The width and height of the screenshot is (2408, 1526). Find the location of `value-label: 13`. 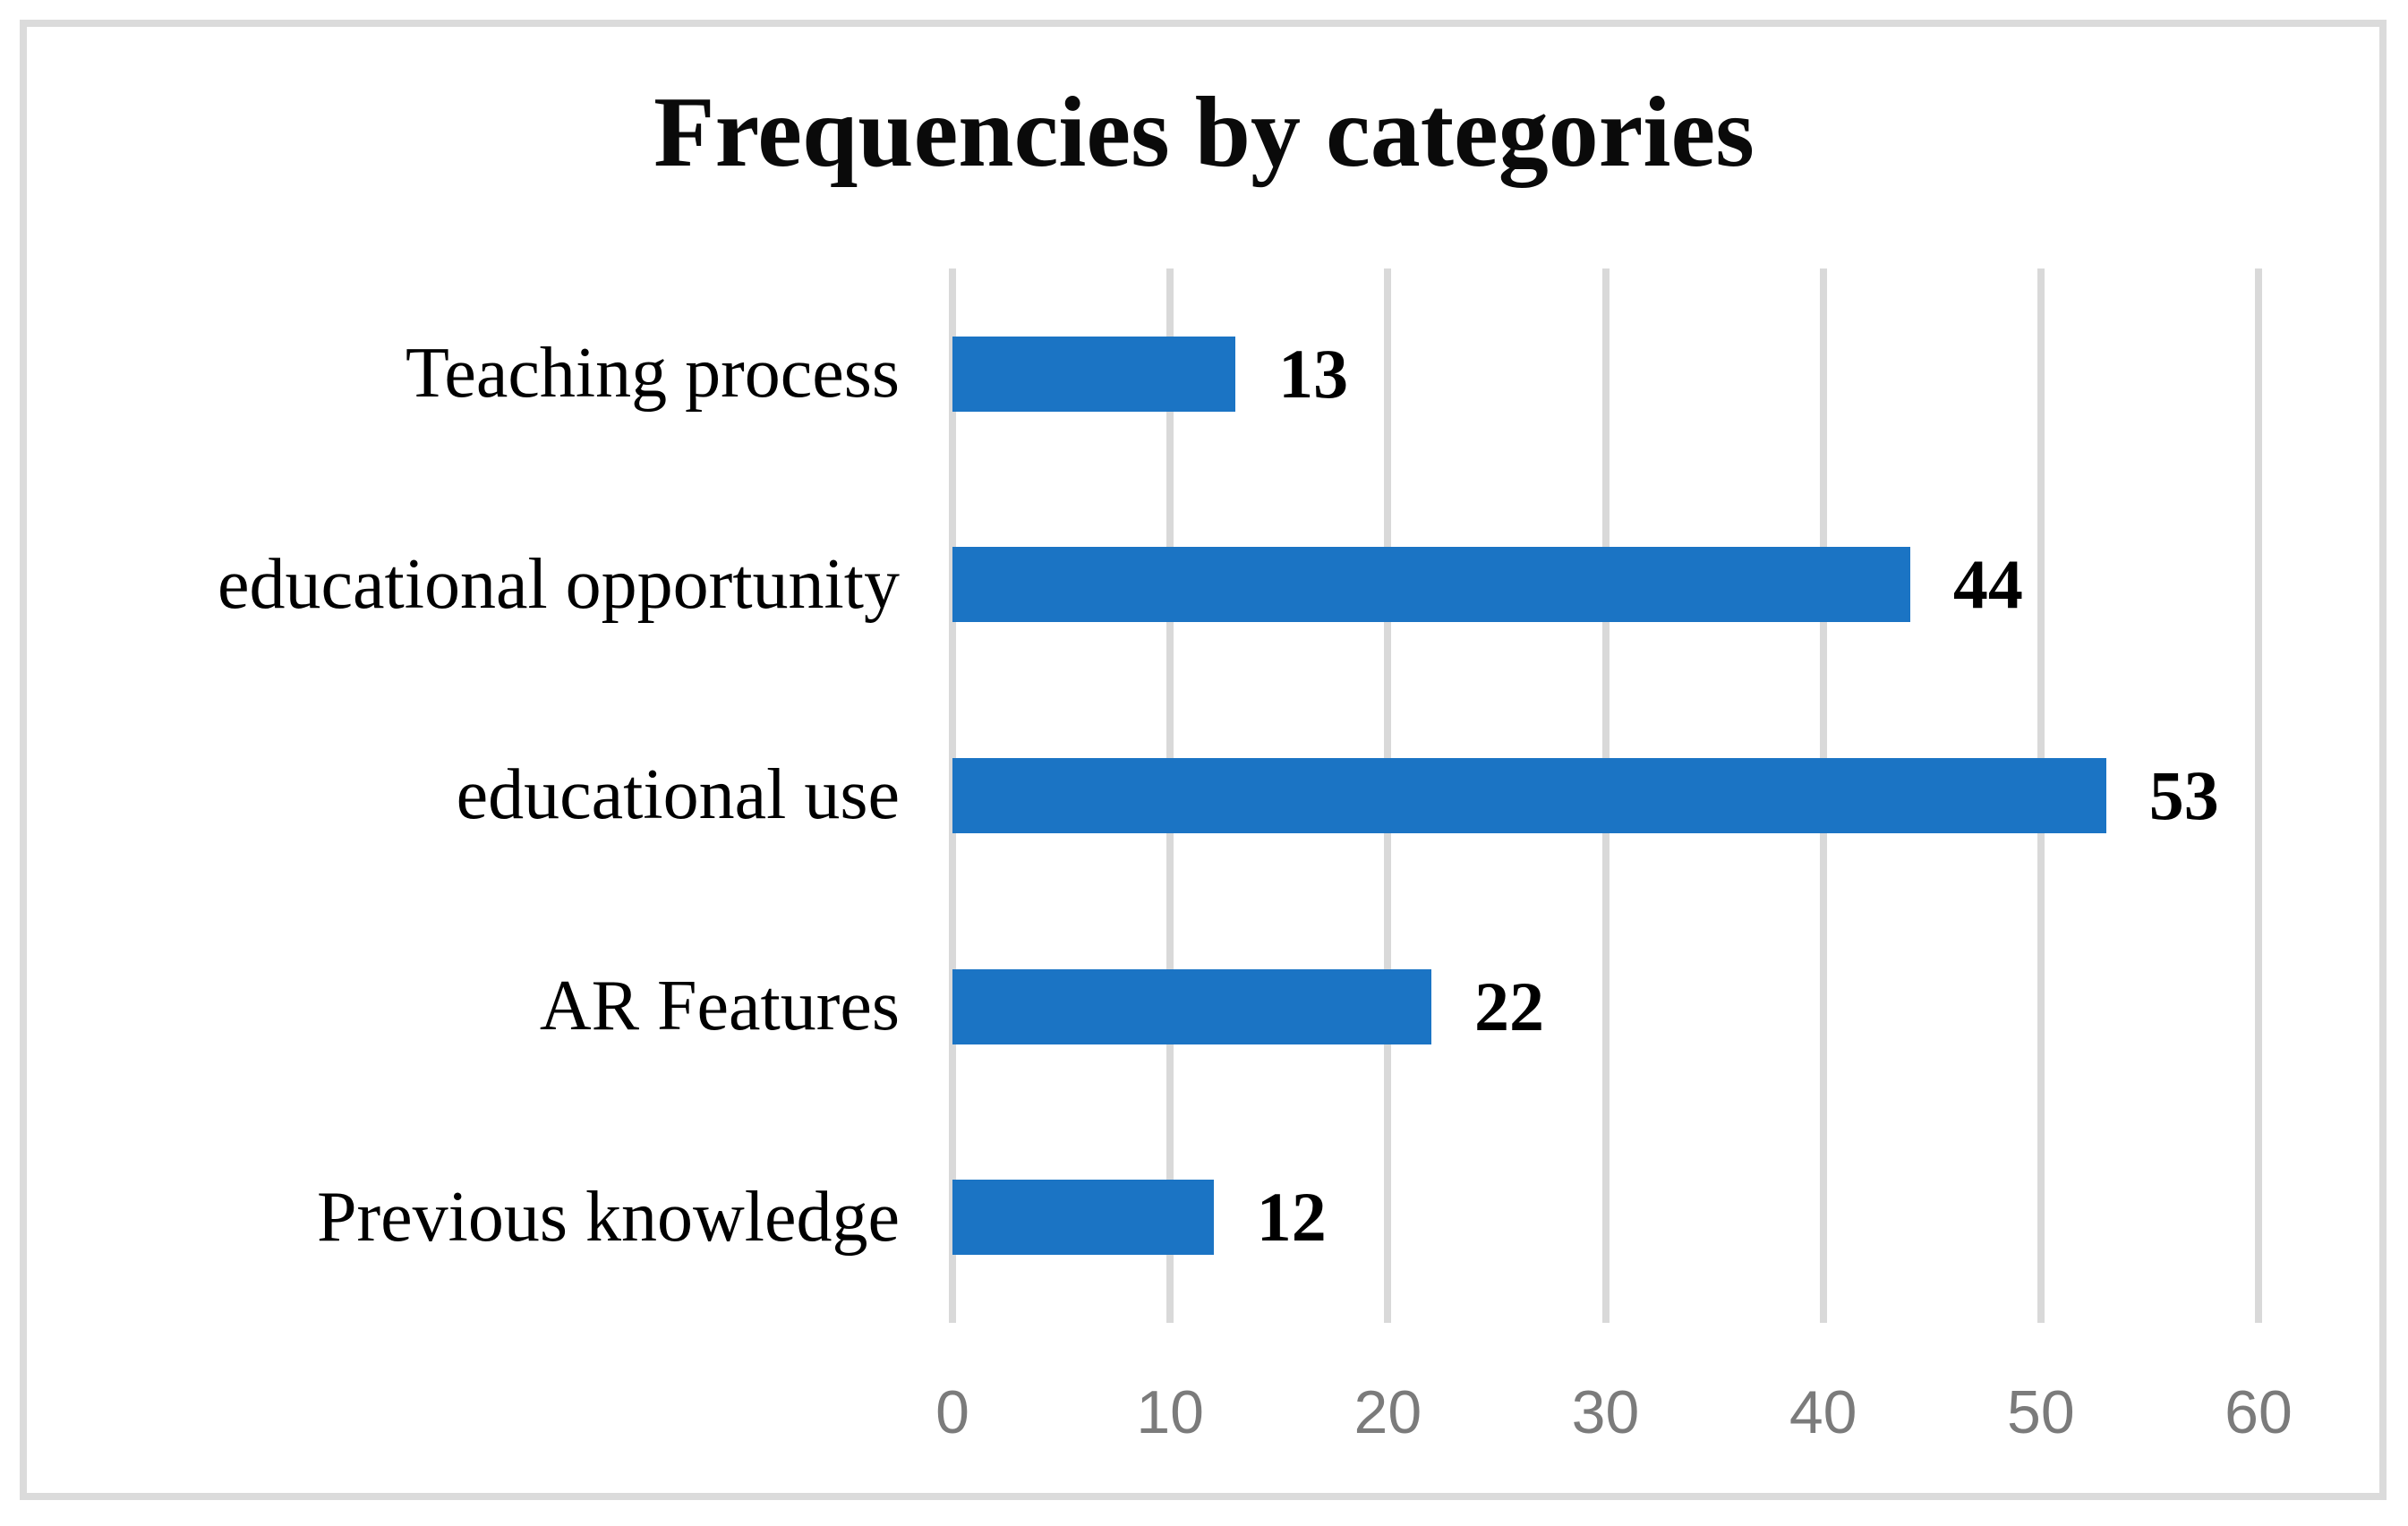

value-label: 13 is located at coordinates (1313, 373).